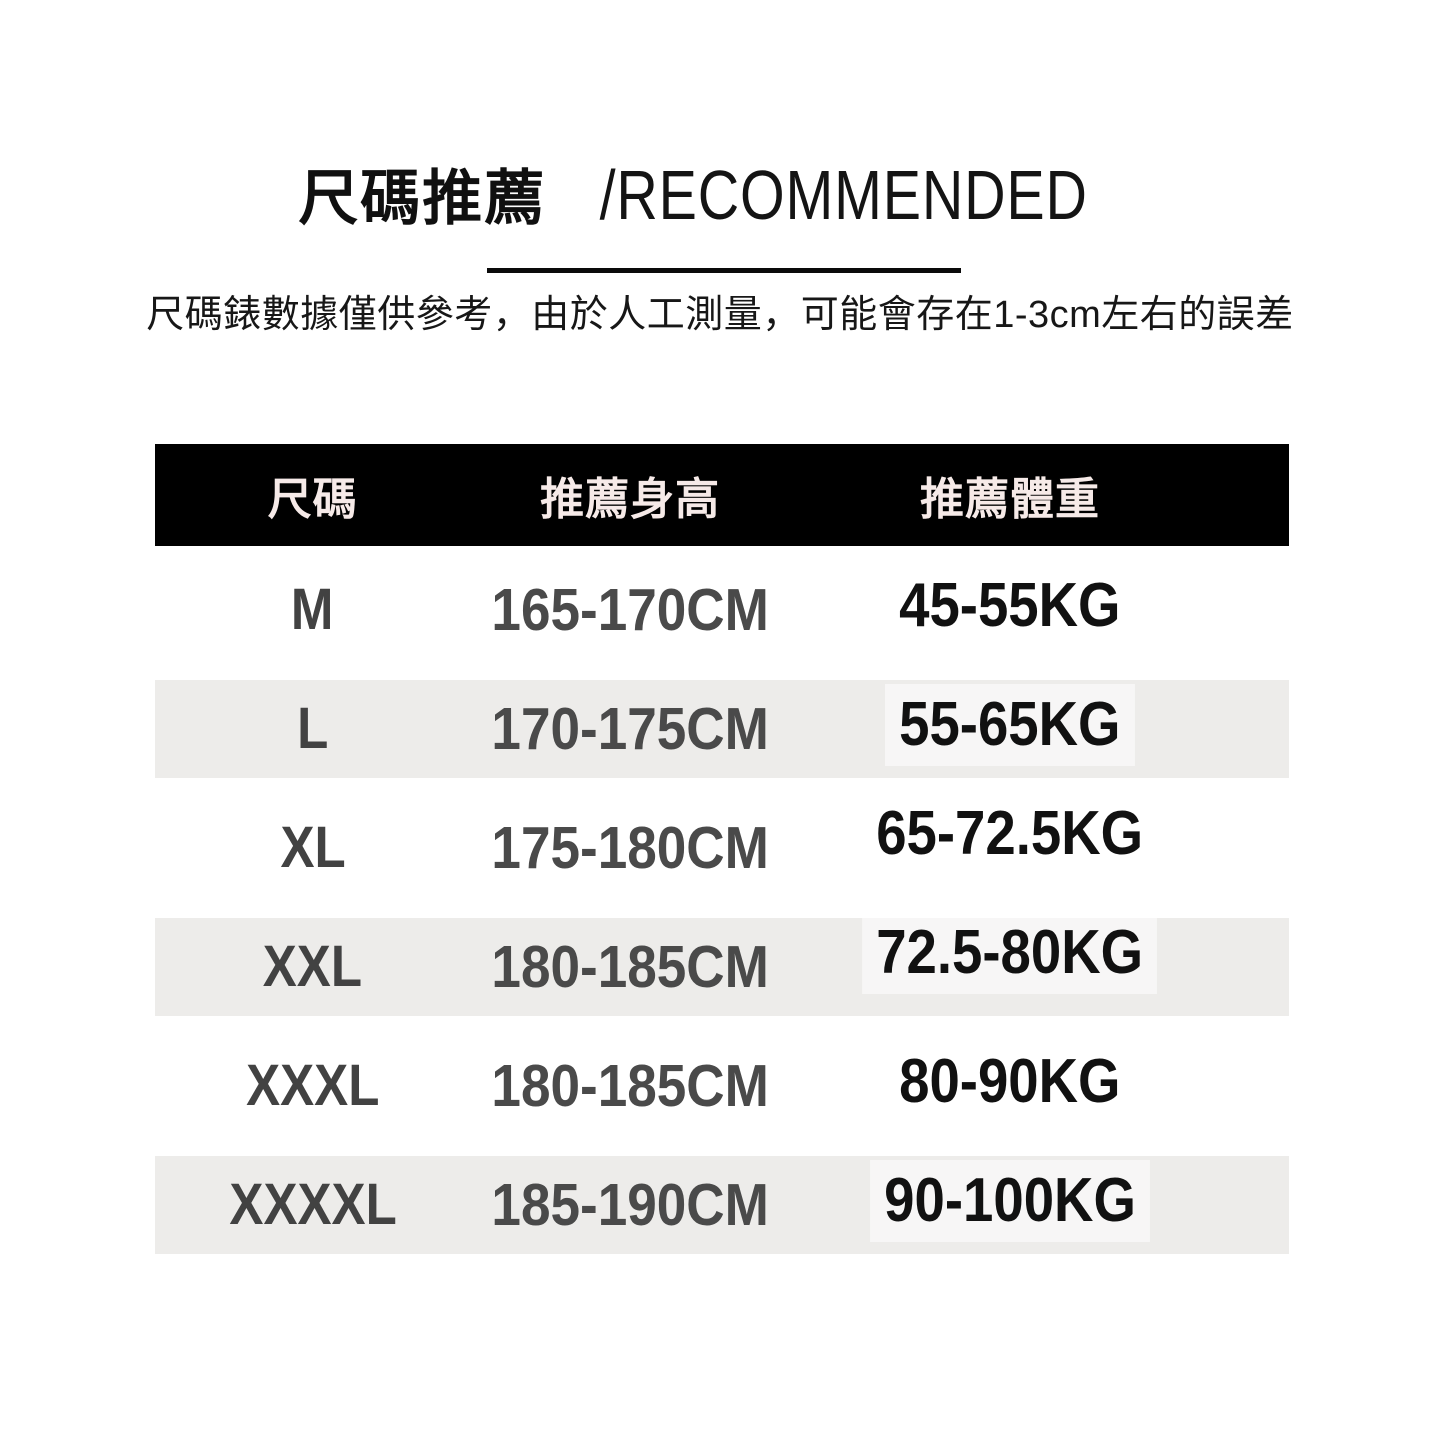 The height and width of the screenshot is (1440, 1440). I want to click on height-value: 175-180CM, so click(630, 847).